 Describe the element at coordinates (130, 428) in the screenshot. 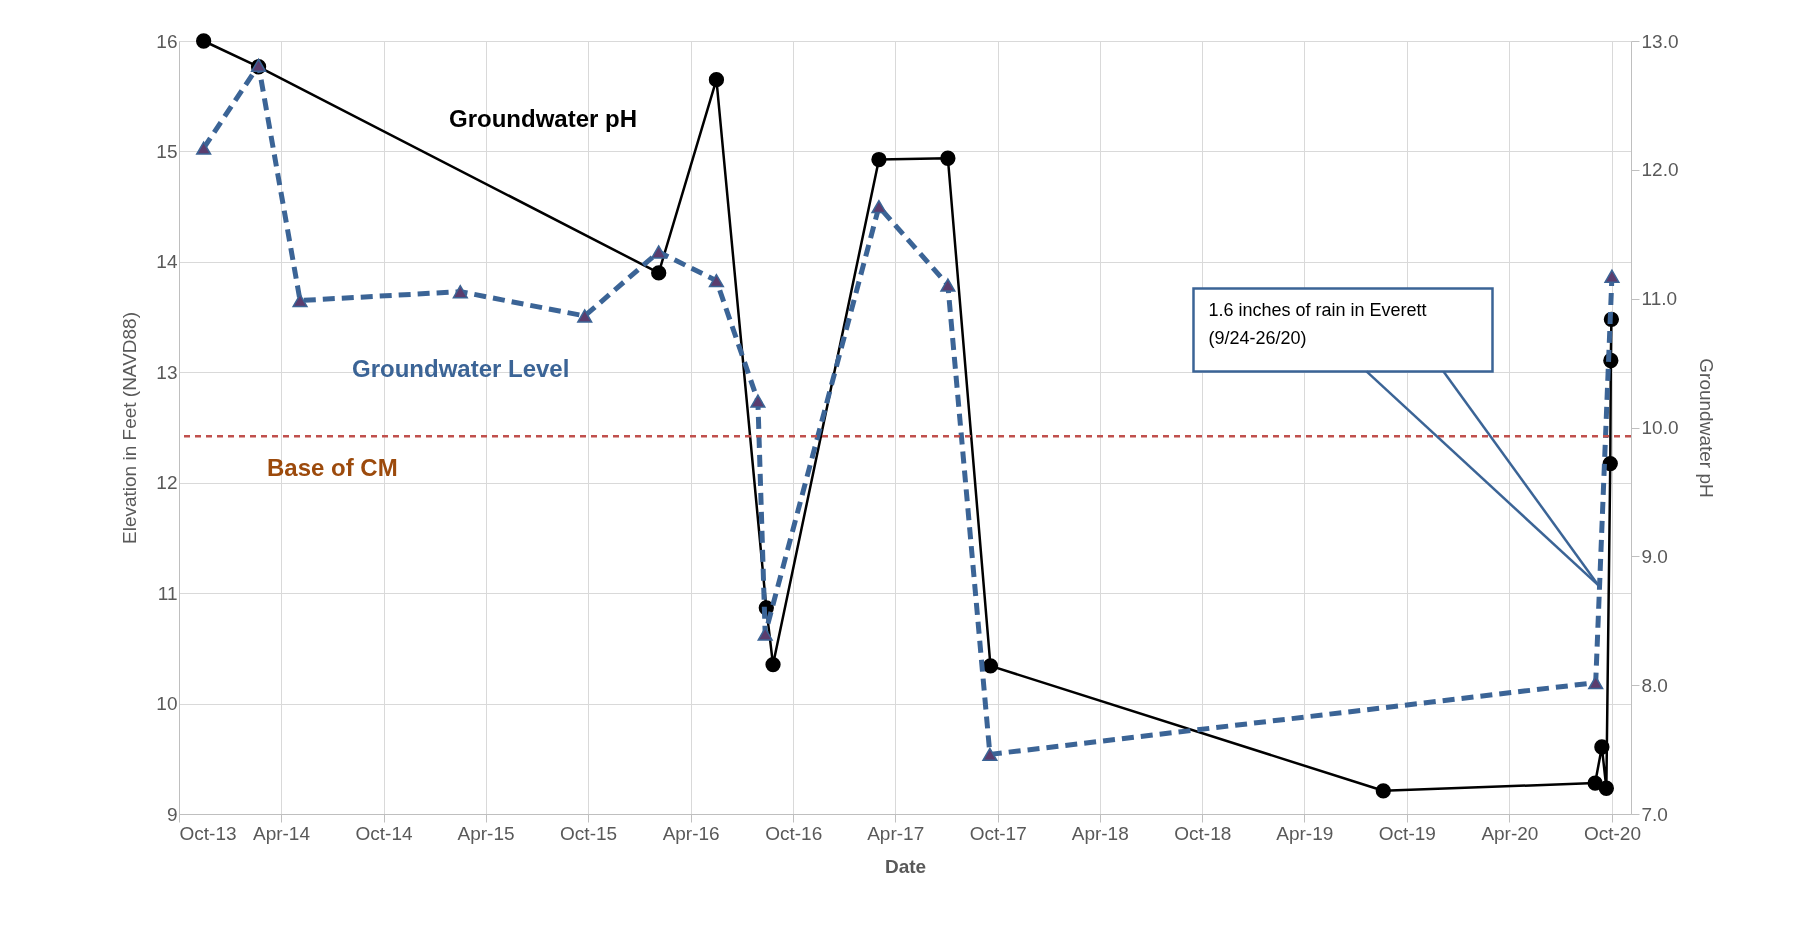

I see `y-axis-title: Elevation in Feet (NAVD88)` at that location.